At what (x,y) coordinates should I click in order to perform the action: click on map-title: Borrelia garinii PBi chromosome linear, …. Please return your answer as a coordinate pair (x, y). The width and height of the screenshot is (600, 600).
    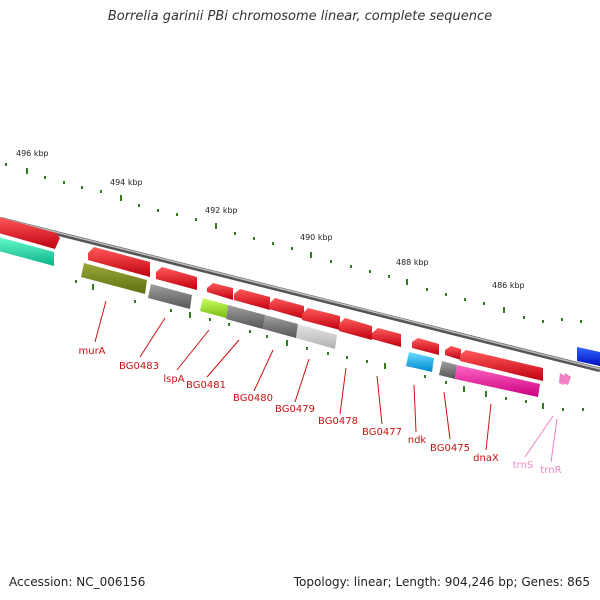
    Looking at the image, I should click on (300, 16).